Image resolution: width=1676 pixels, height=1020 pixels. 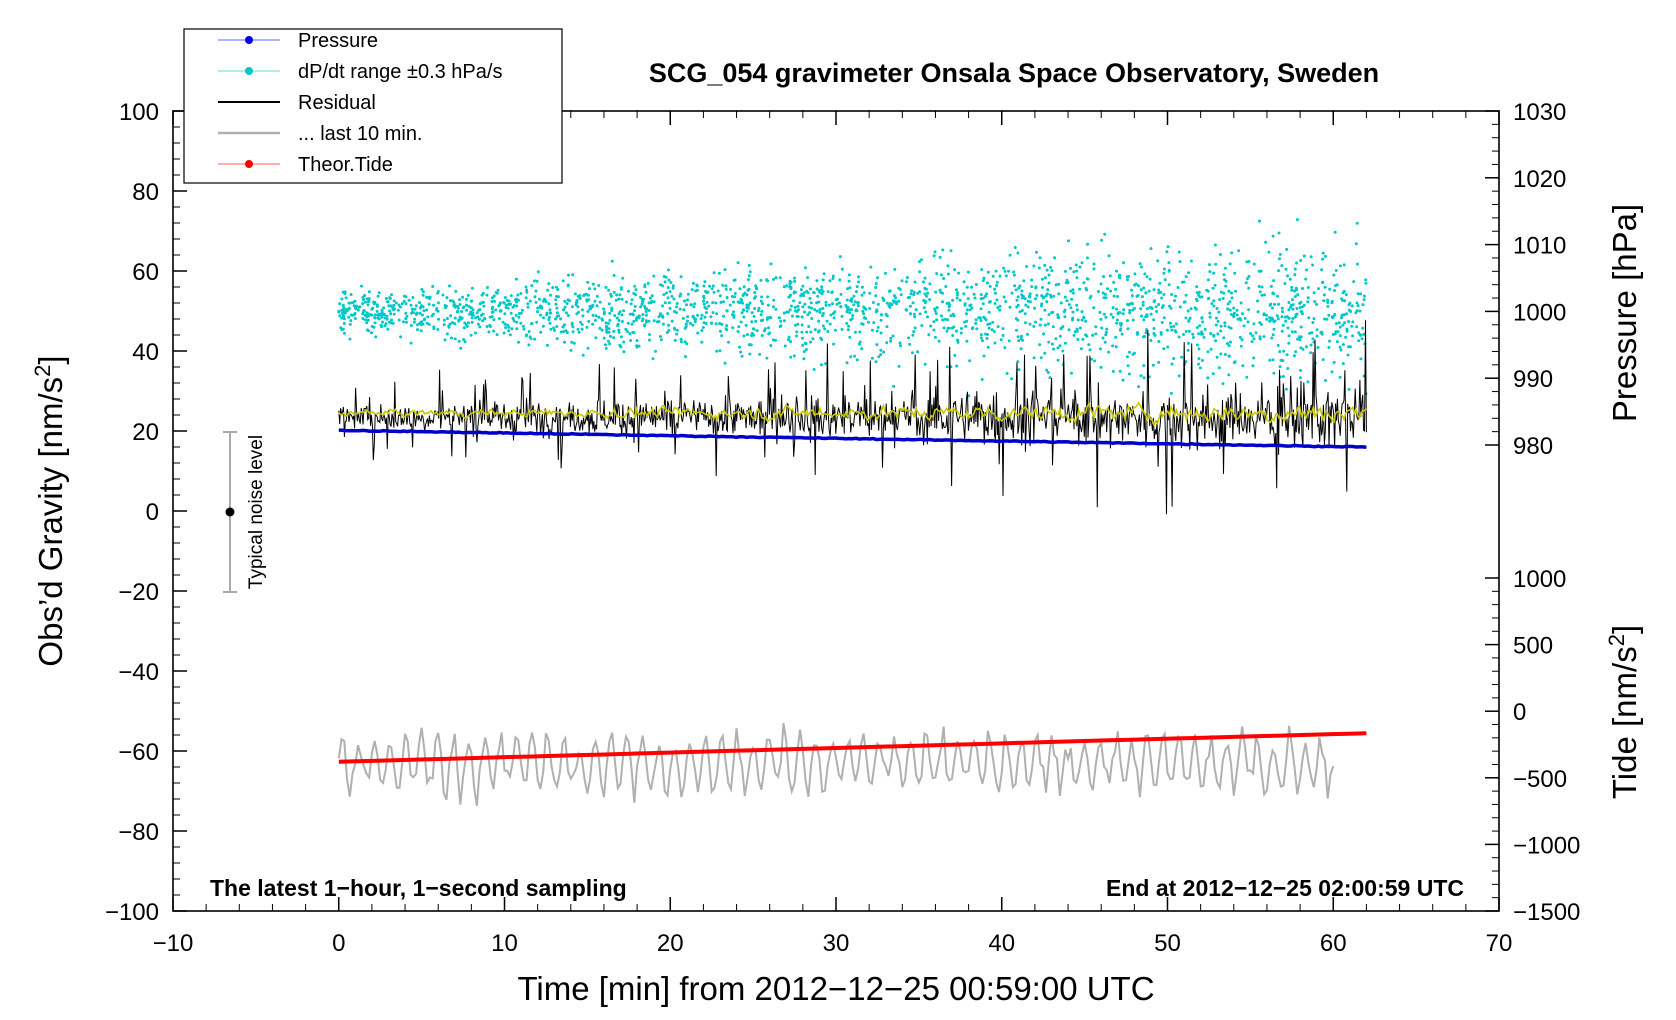 What do you see at coordinates (852, 414) in the screenshot?
I see `residual-smoothed-series` at bounding box center [852, 414].